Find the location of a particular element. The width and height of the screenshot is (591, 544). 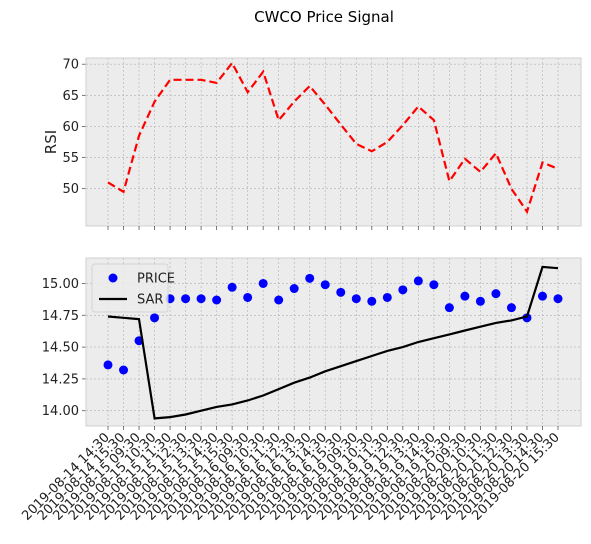

sar-ytick-label: 14.00 is located at coordinates (60, 411).